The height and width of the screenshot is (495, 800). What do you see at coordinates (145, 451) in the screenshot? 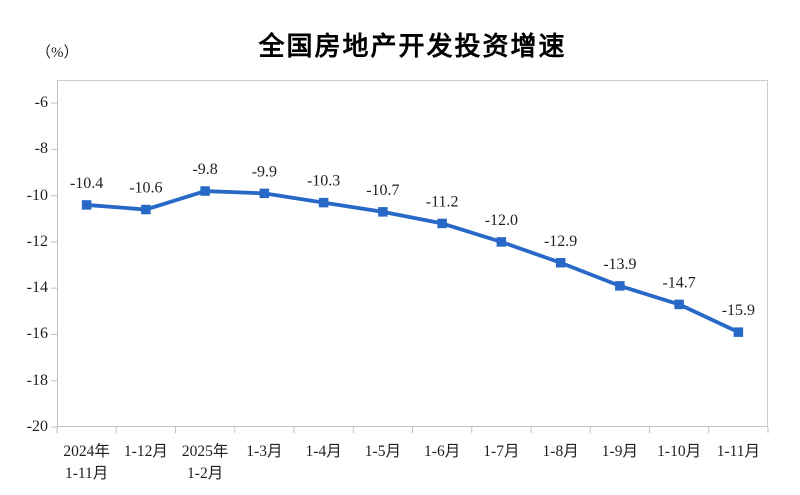
I see `x-tick-label: 1-12月` at bounding box center [145, 451].